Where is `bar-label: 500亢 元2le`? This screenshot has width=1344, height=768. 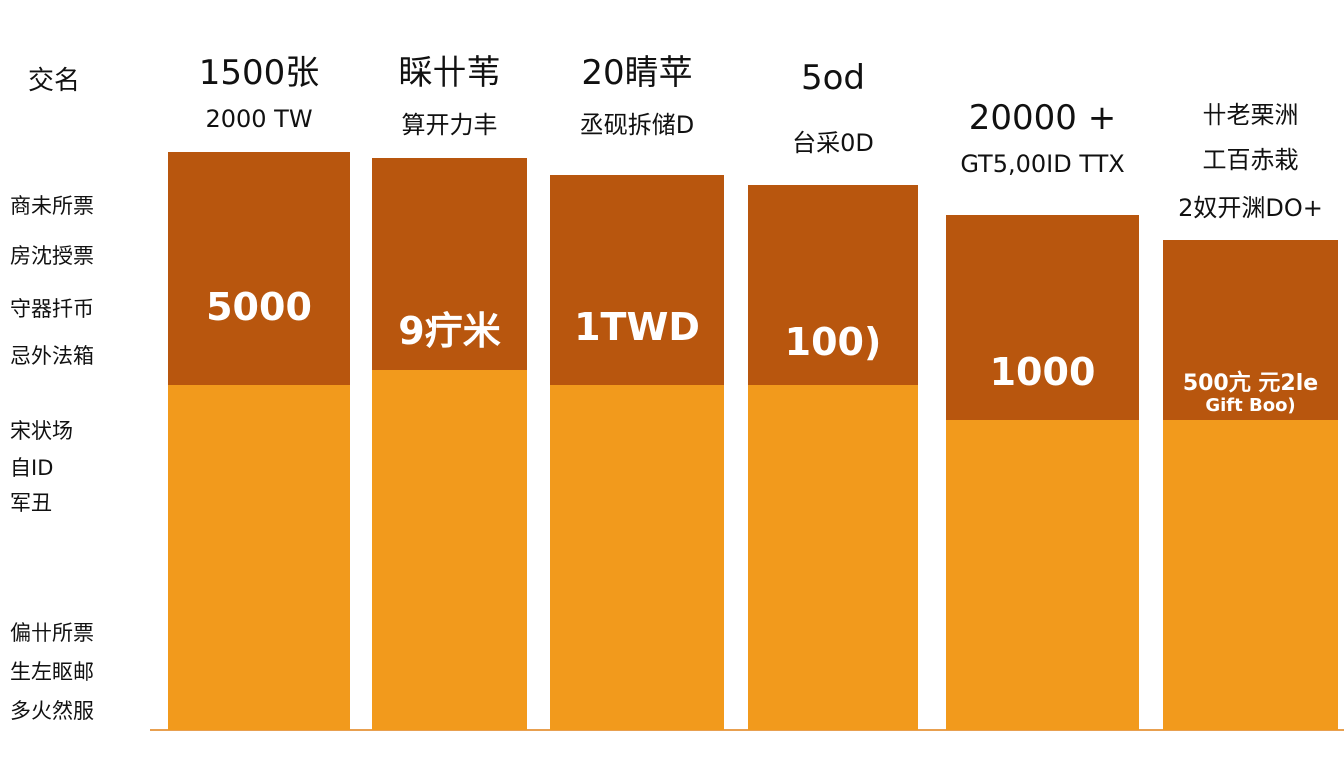
bar-label: 500亢 元2le is located at coordinates (1250, 383).